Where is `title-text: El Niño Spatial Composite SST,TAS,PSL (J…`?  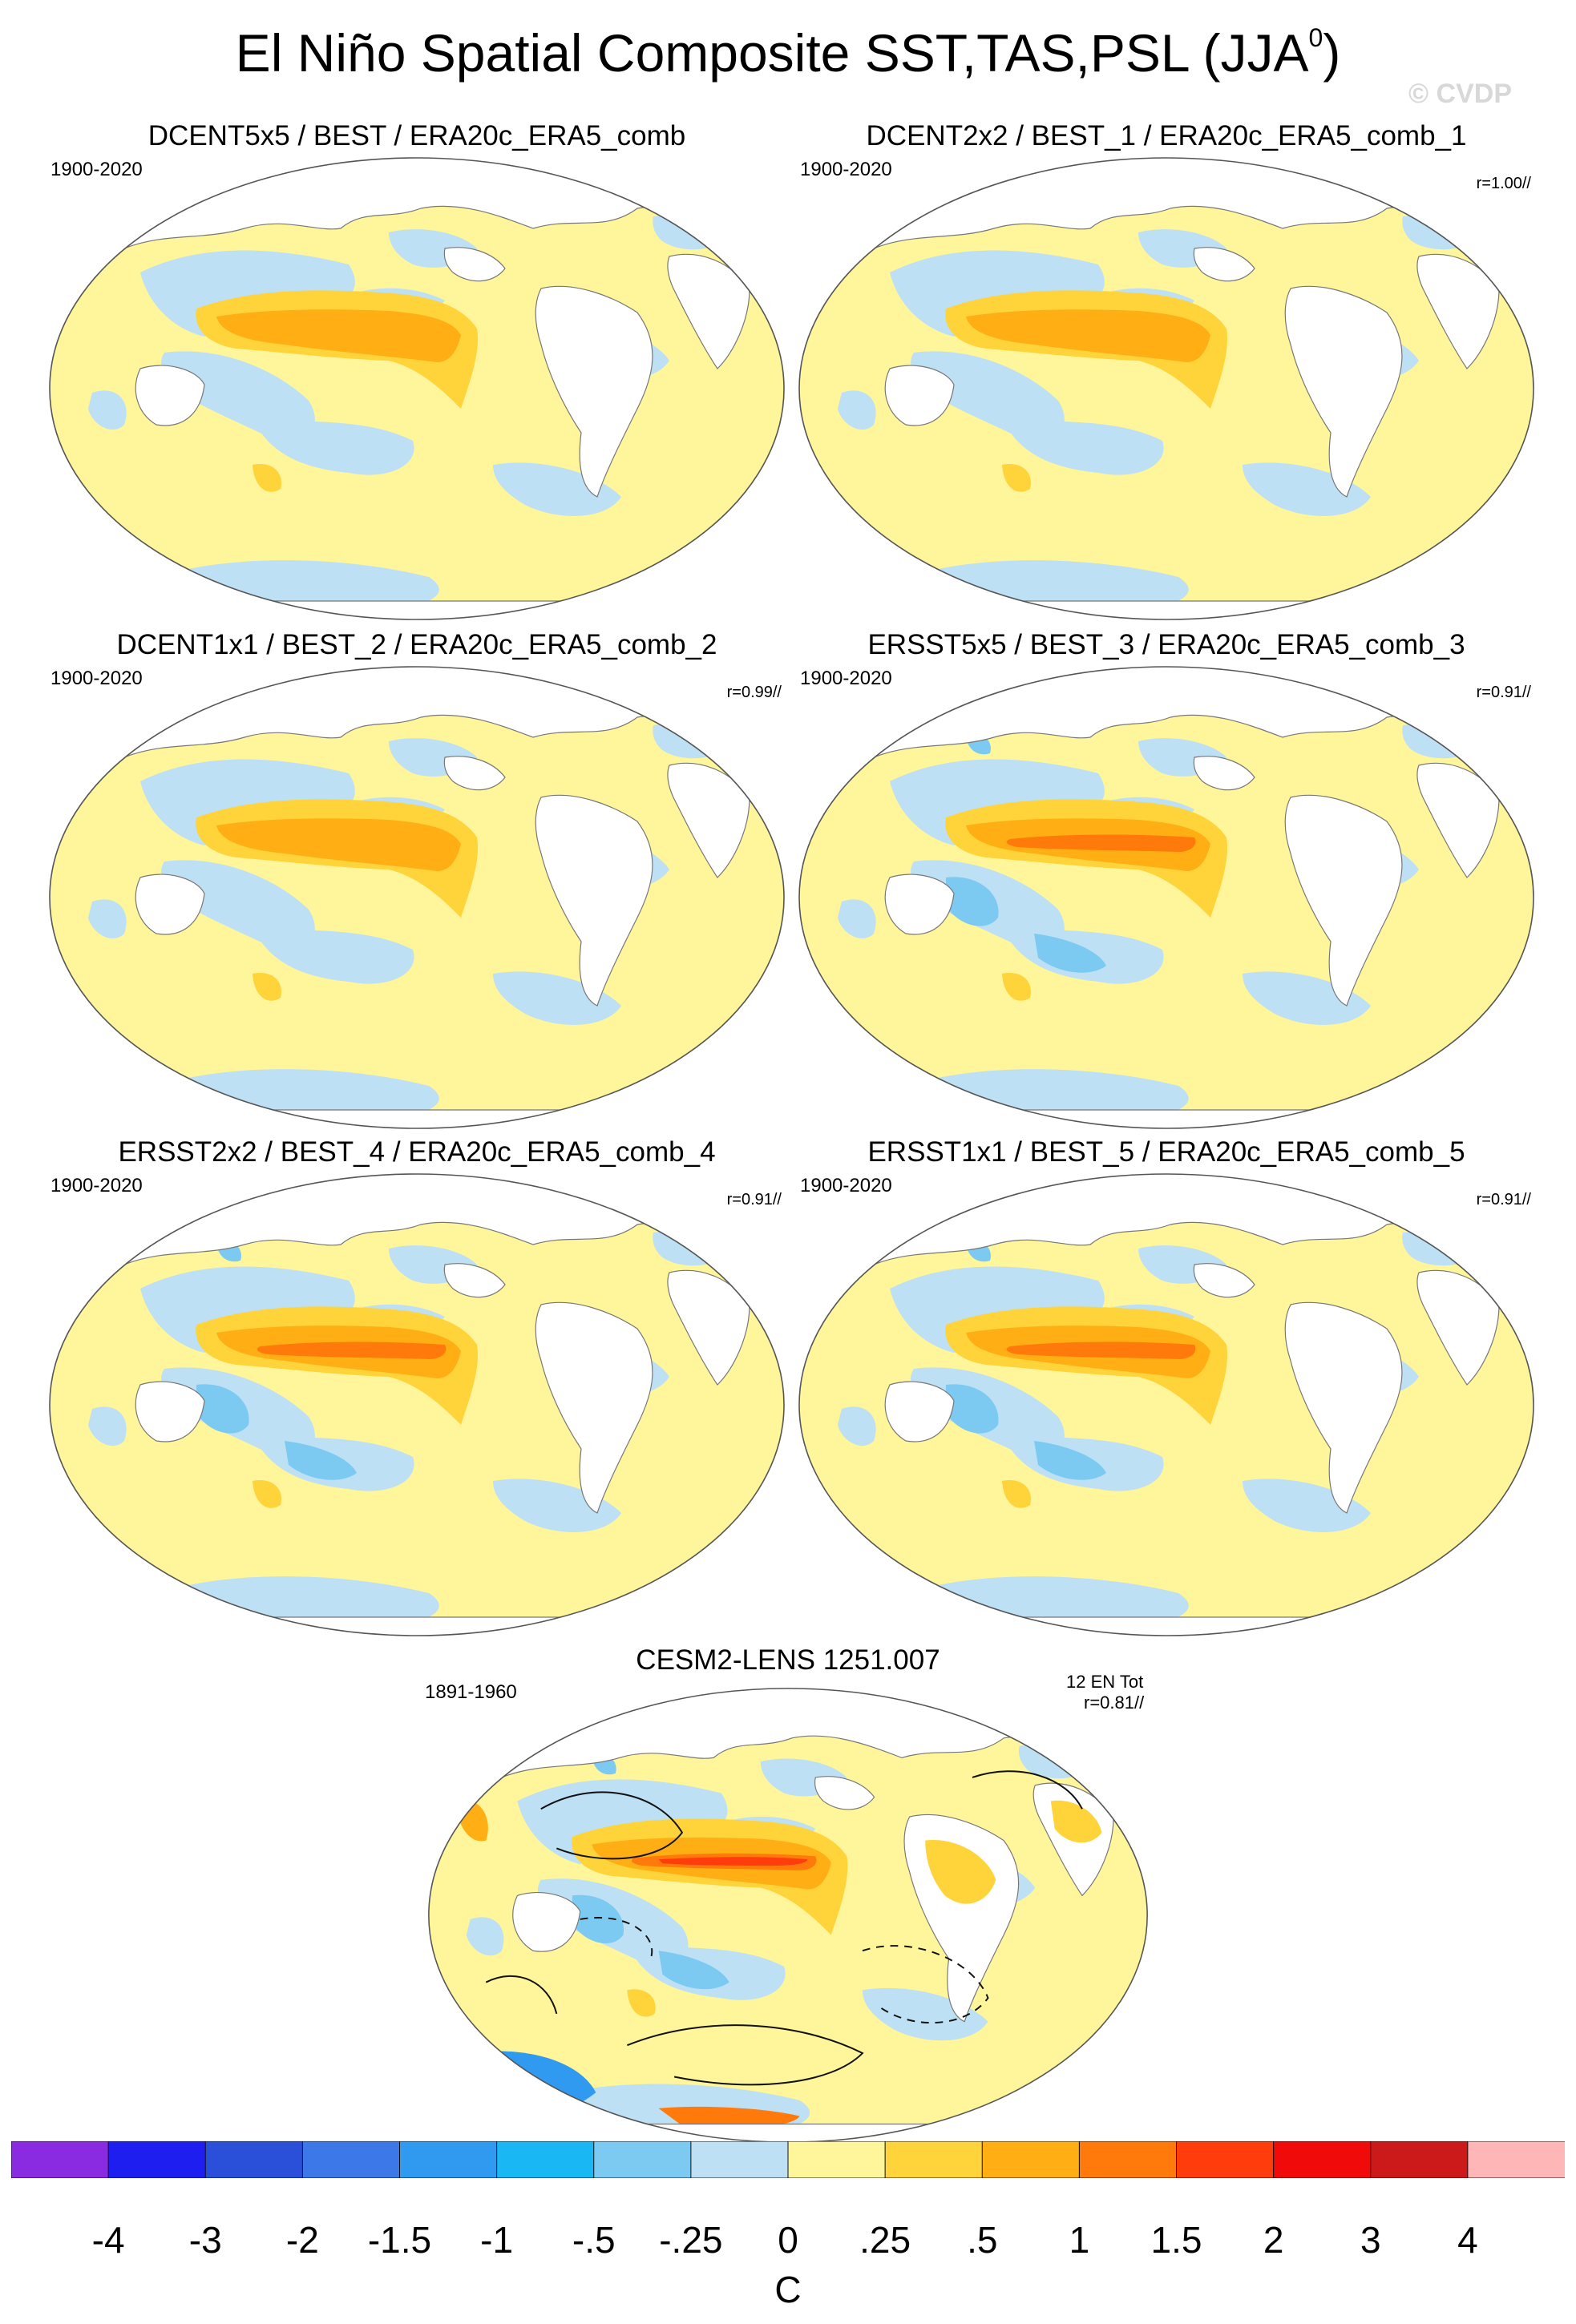 title-text: El Niño Spatial Composite SST,TAS,PSL (J… is located at coordinates (772, 53).